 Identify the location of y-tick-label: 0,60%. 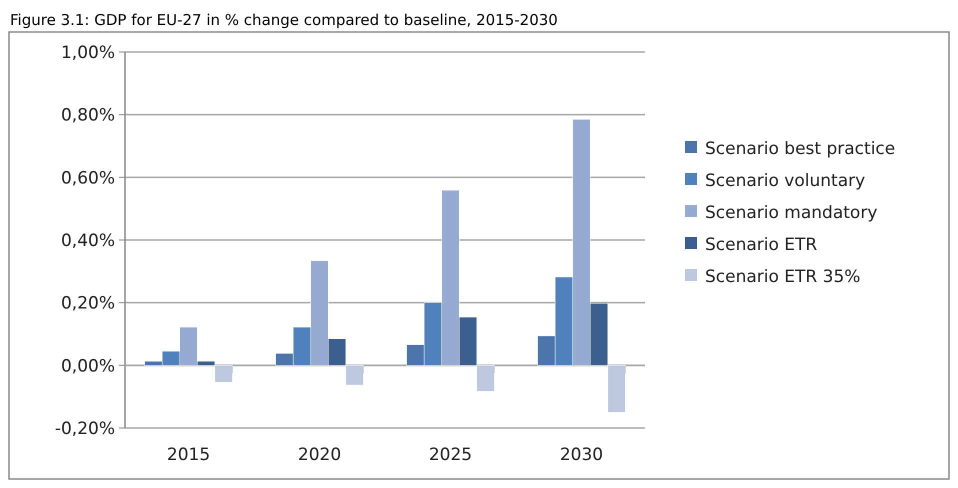
(87, 178).